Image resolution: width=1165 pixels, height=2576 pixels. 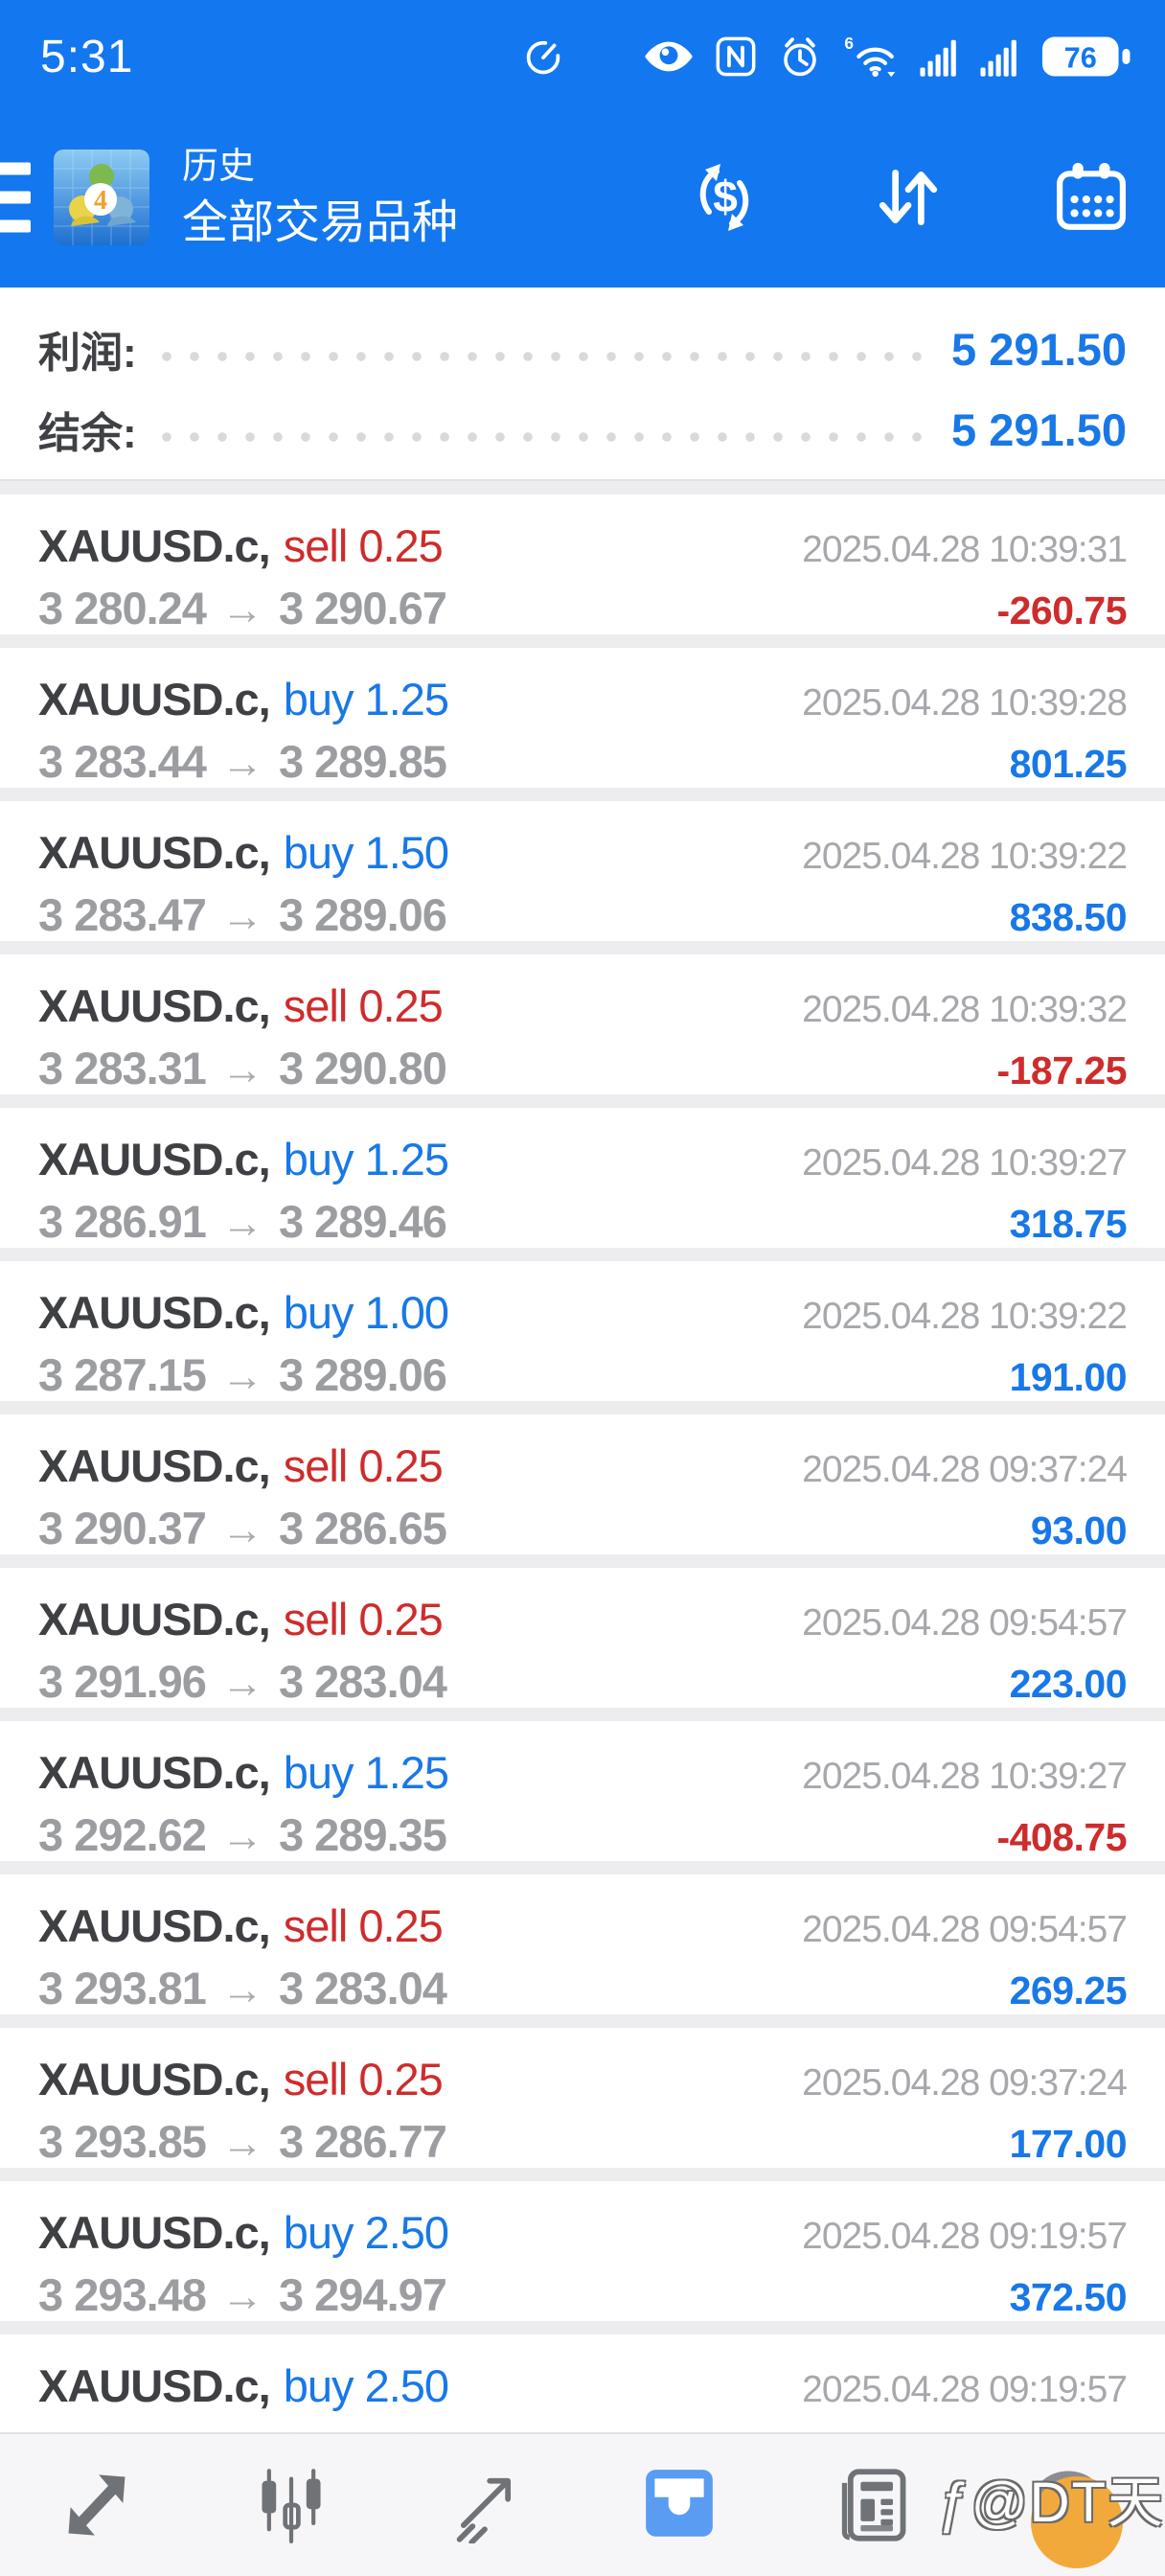 What do you see at coordinates (1061, 610) in the screenshot?
I see `trade-profit: -260.75` at bounding box center [1061, 610].